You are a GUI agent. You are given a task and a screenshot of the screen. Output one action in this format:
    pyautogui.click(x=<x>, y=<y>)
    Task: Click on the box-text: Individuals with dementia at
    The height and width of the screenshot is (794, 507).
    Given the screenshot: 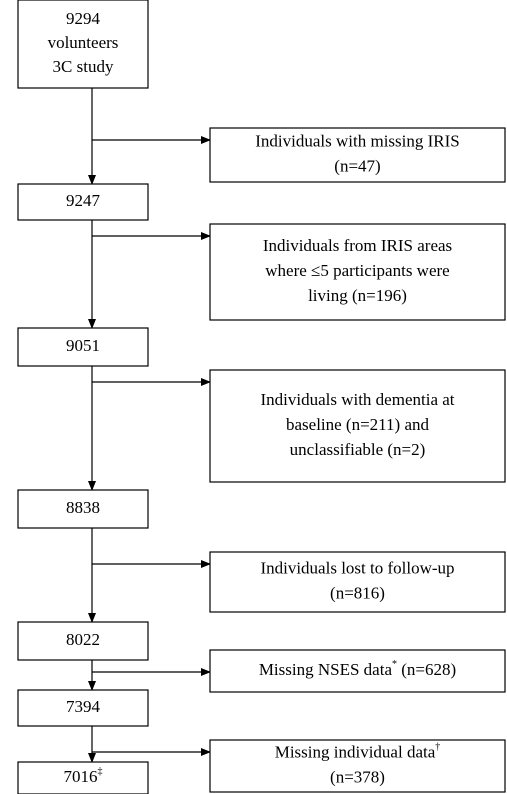 What is the action you would take?
    pyautogui.click(x=357, y=399)
    